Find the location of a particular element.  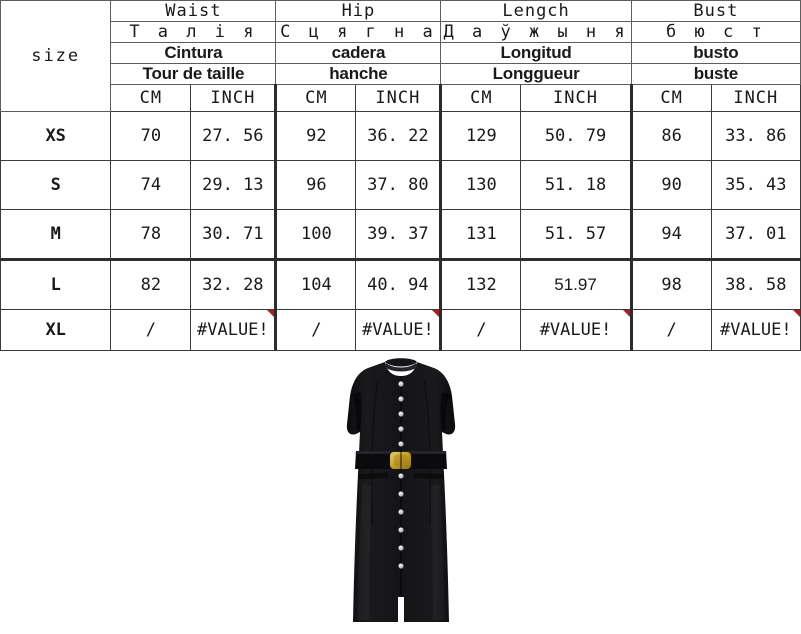

header-length-fr: Longgueur is located at coordinates (536, 74).